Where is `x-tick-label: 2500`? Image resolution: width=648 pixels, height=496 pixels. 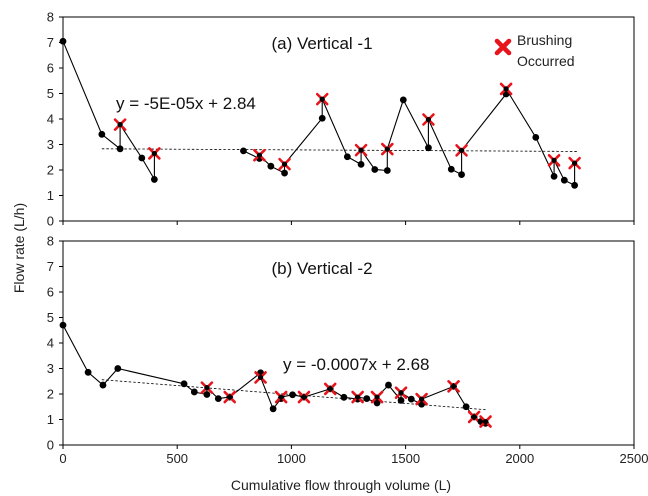 x-tick-label: 2500 is located at coordinates (634, 458).